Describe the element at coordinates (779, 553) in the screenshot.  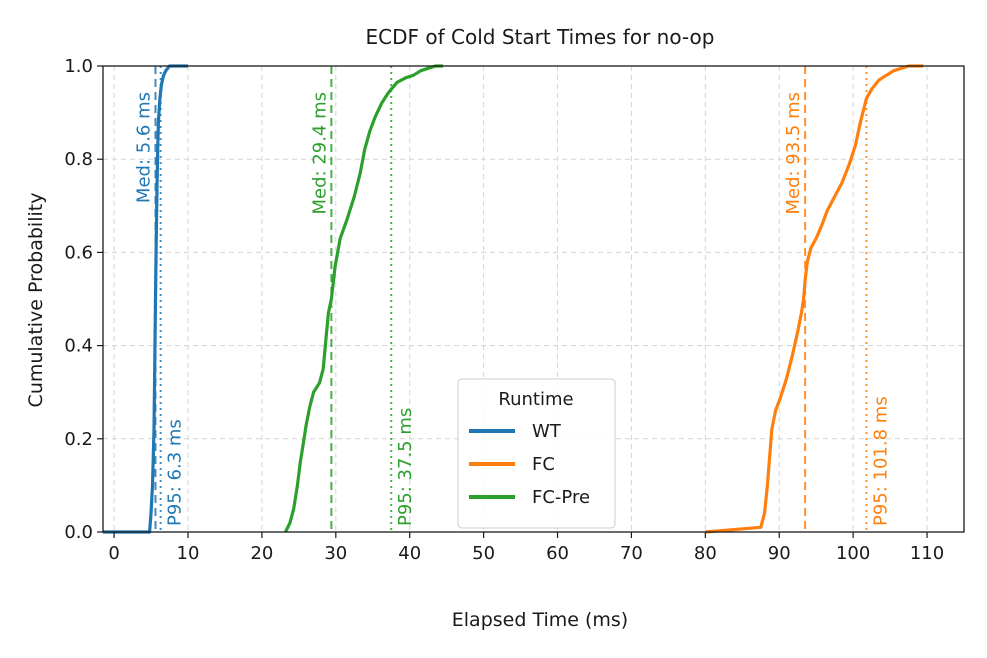
I see `x-tick-label: 90` at that location.